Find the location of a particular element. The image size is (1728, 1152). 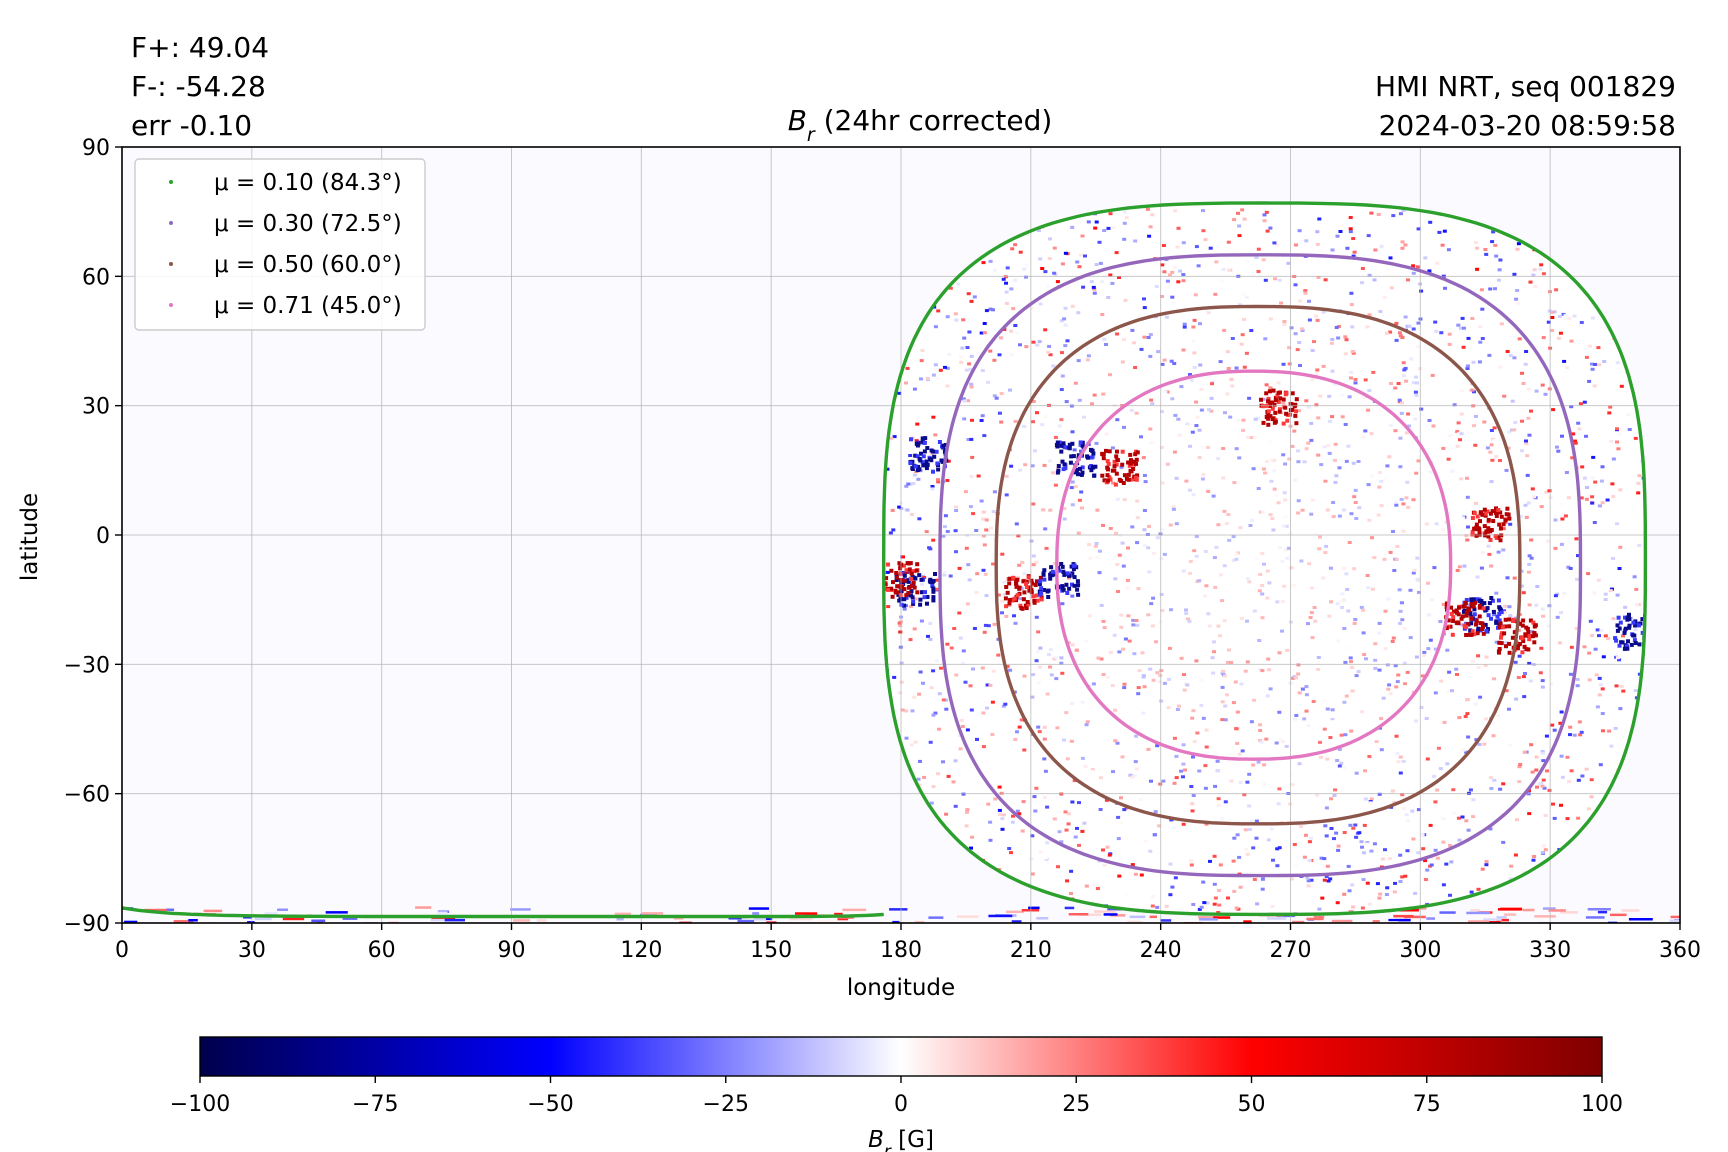

y-tick-label: −90 is located at coordinates (87, 924).